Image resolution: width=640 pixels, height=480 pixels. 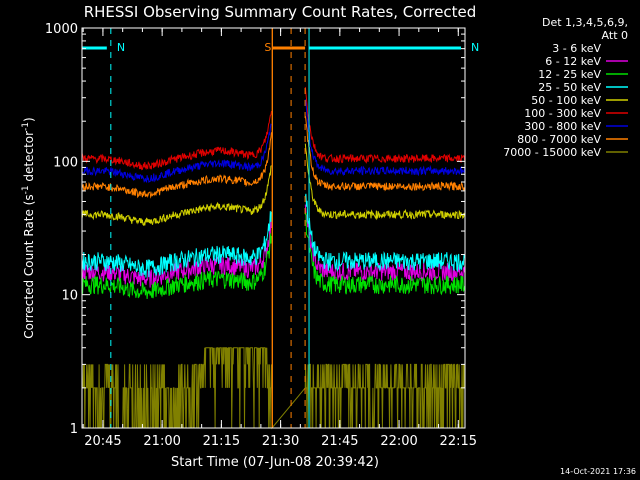 What do you see at coordinates (339, 441) in the screenshot?
I see `x-tick-label: 21:45` at bounding box center [339, 441].